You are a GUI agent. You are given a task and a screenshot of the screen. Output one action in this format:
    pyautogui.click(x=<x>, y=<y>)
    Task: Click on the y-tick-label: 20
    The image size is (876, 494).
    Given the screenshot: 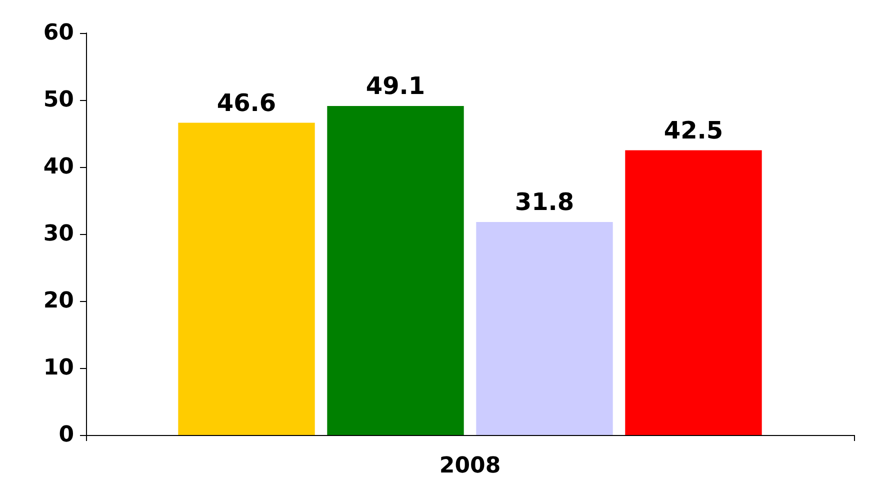 What is the action you would take?
    pyautogui.click(x=58, y=301)
    